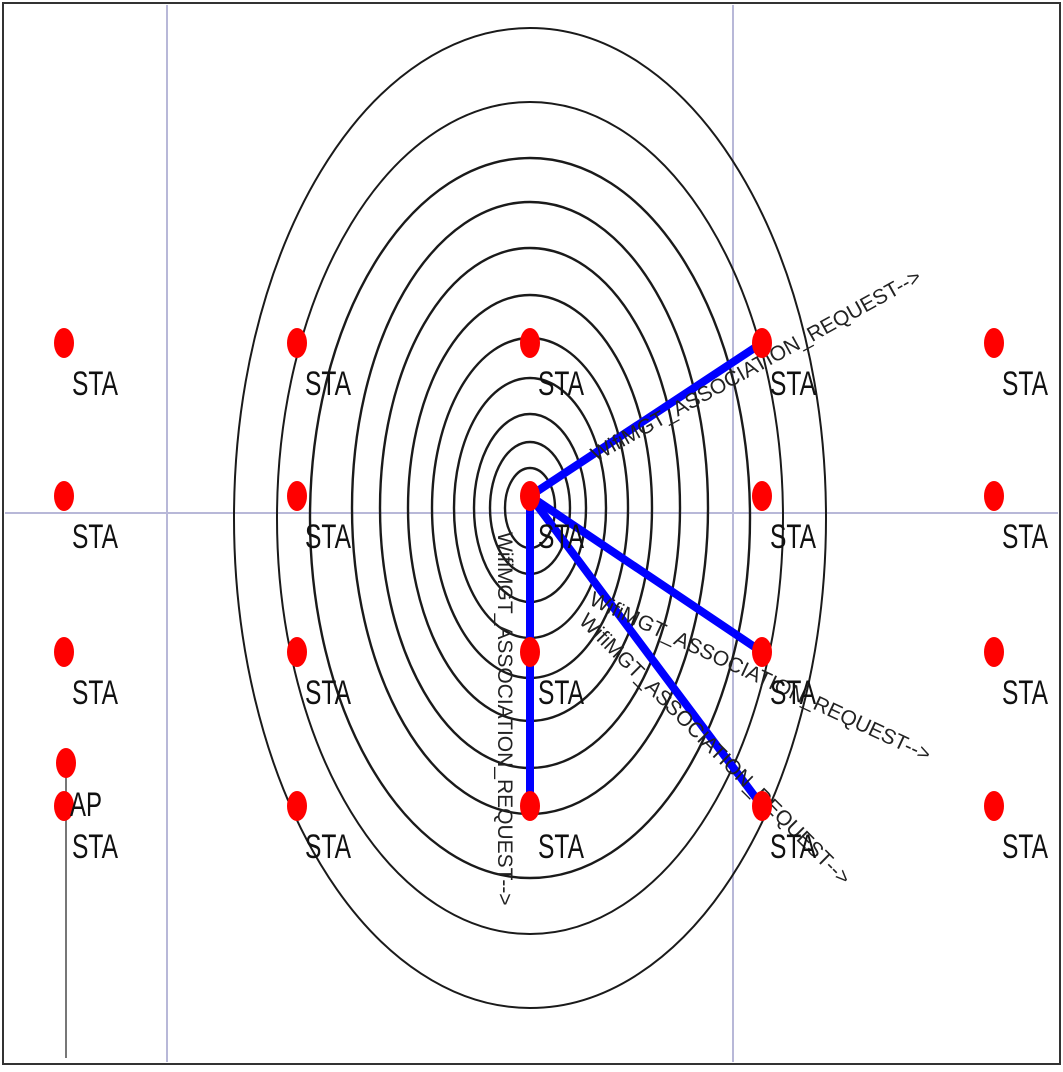 The width and height of the screenshot is (1063, 1072). I want to click on link-label-1: WifiMGT_ASSOCIATION_REQUEST-->, so click(756, 365).